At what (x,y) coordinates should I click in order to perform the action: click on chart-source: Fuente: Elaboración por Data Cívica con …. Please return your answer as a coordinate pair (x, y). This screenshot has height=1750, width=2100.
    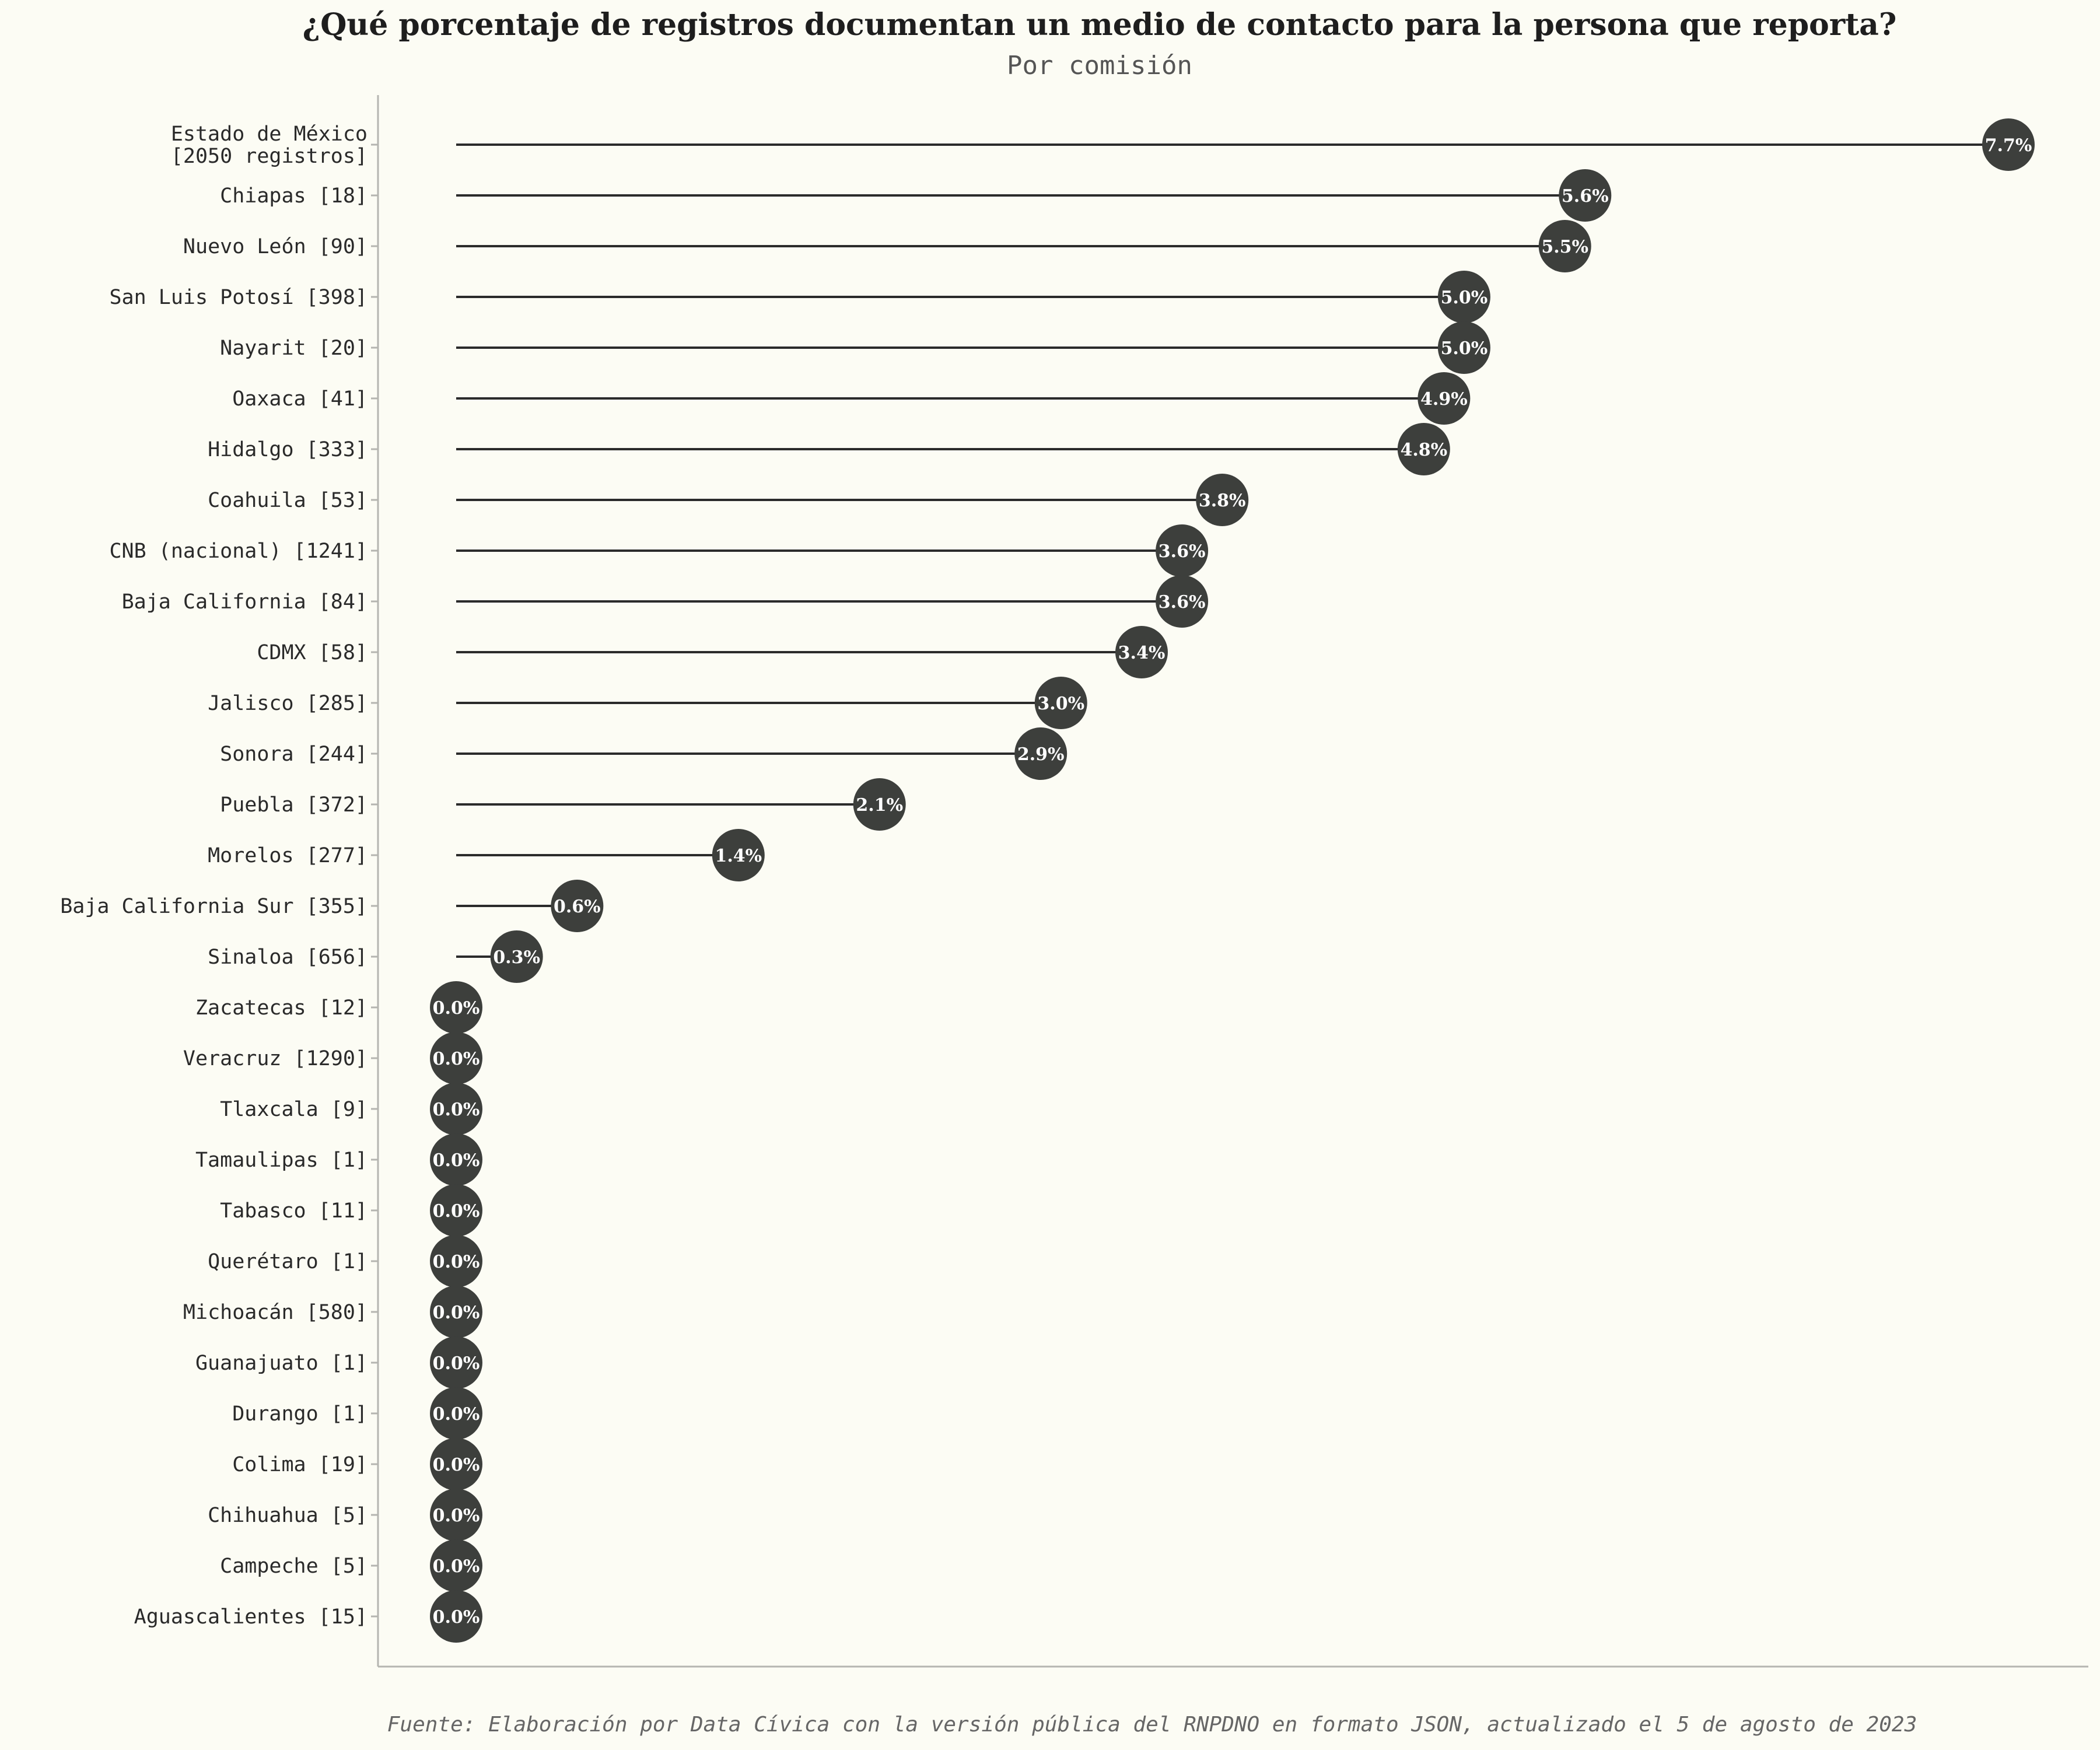
    Looking at the image, I should click on (1152, 1725).